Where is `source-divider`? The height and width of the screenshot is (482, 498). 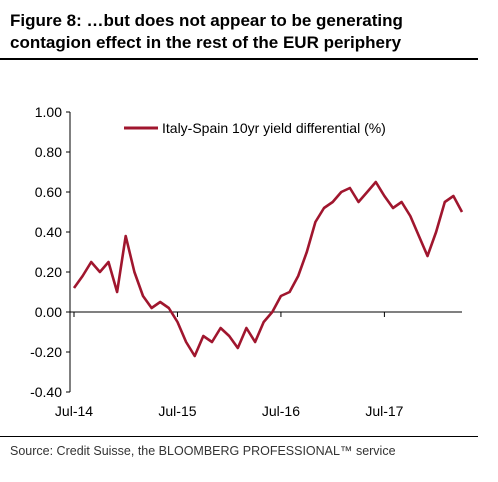
source-divider is located at coordinates (239, 436).